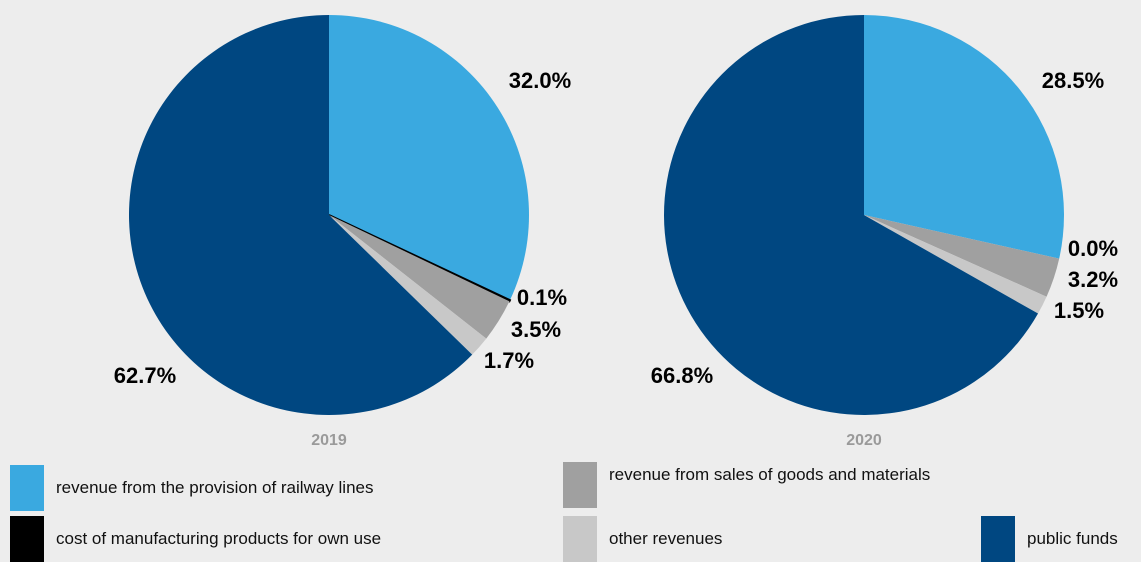  I want to click on legend-item-public: public funds, so click(1049, 539).